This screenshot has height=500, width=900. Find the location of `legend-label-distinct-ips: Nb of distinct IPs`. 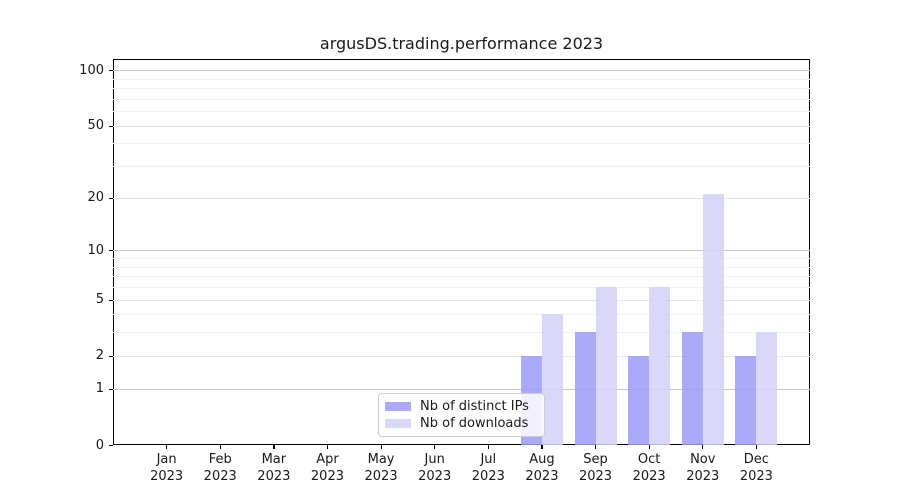

legend-label-distinct-ips: Nb of distinct IPs is located at coordinates (474, 406).